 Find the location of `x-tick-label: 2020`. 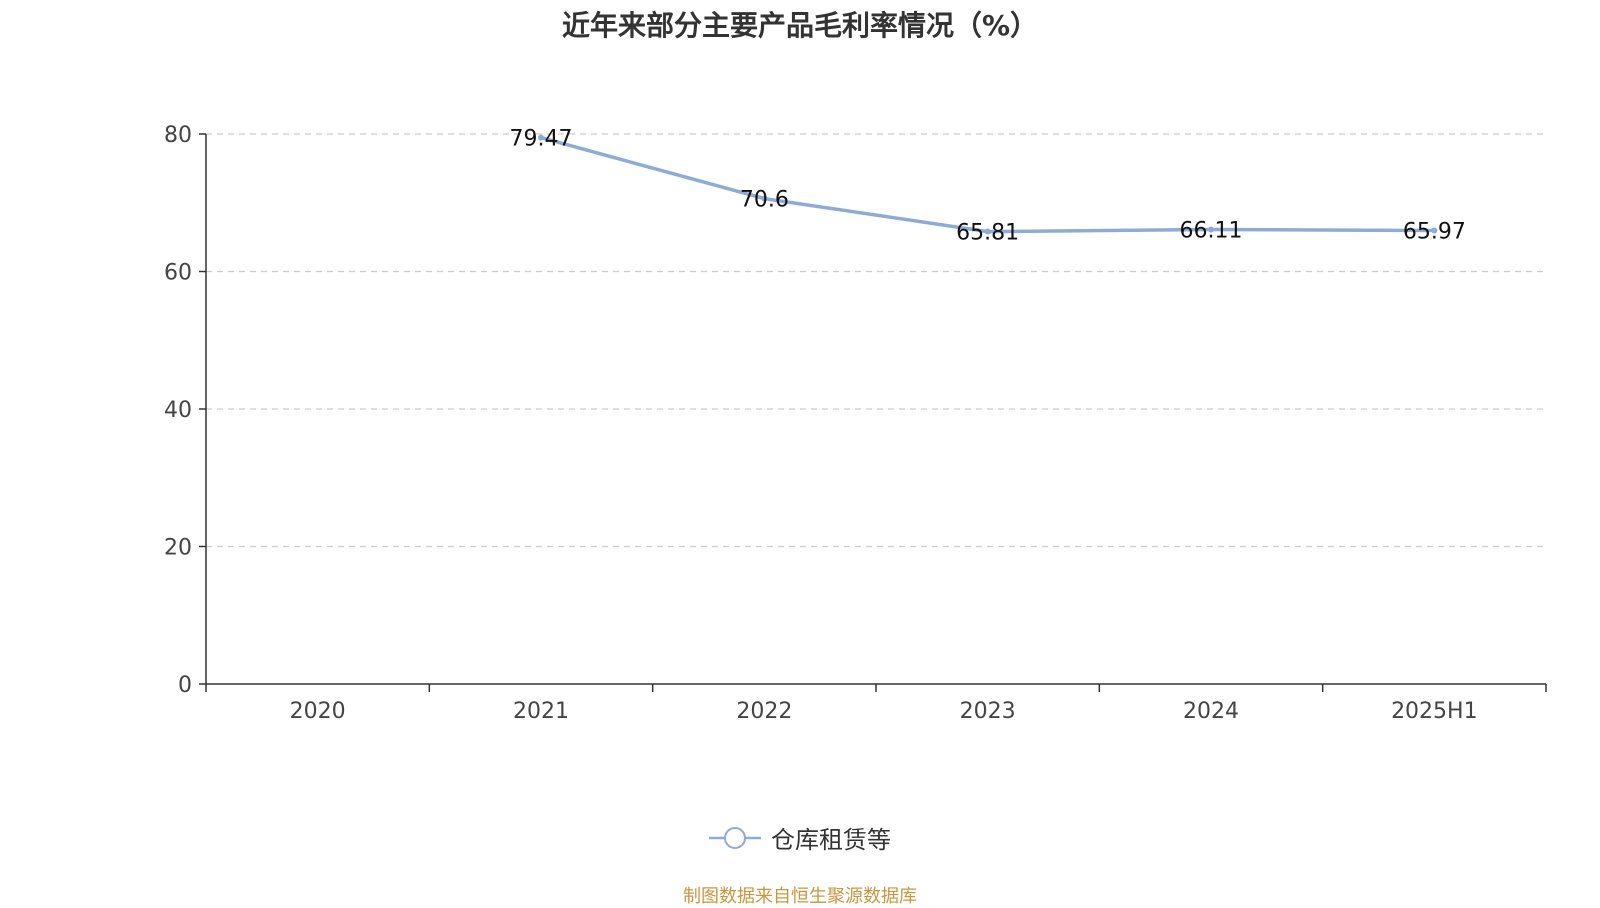

x-tick-label: 2020 is located at coordinates (318, 711).